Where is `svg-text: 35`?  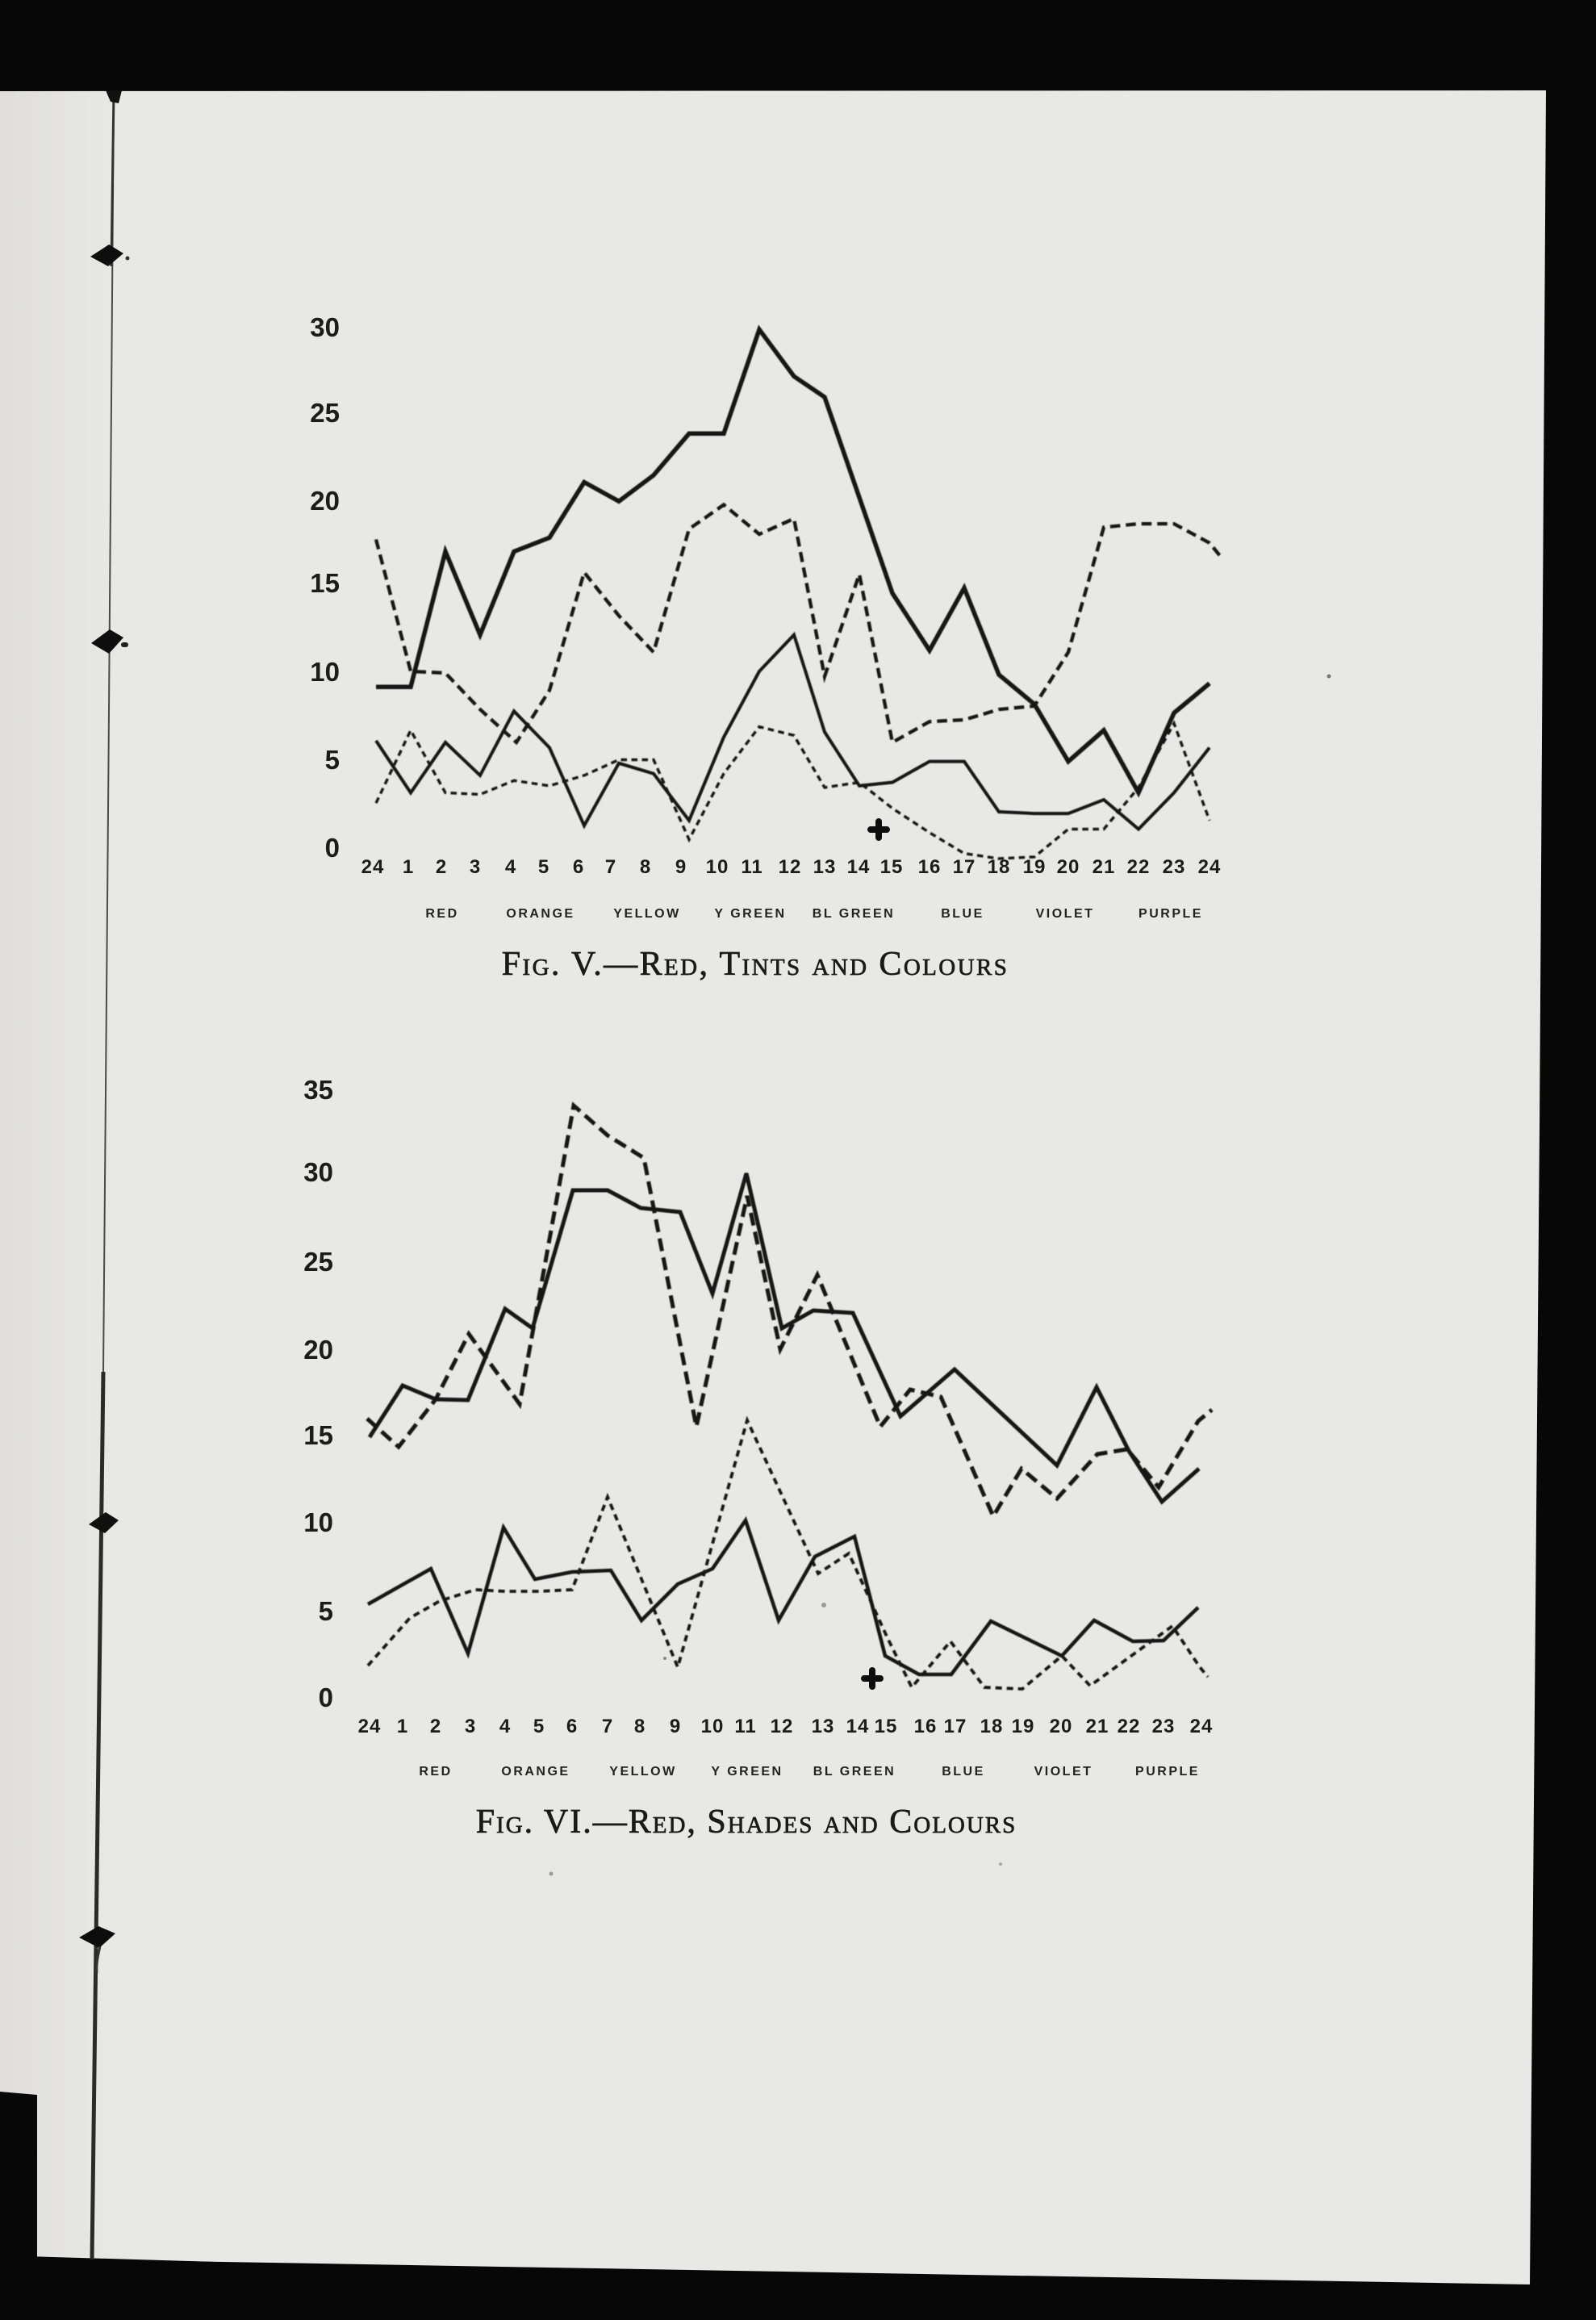 svg-text: 35 is located at coordinates (318, 1090).